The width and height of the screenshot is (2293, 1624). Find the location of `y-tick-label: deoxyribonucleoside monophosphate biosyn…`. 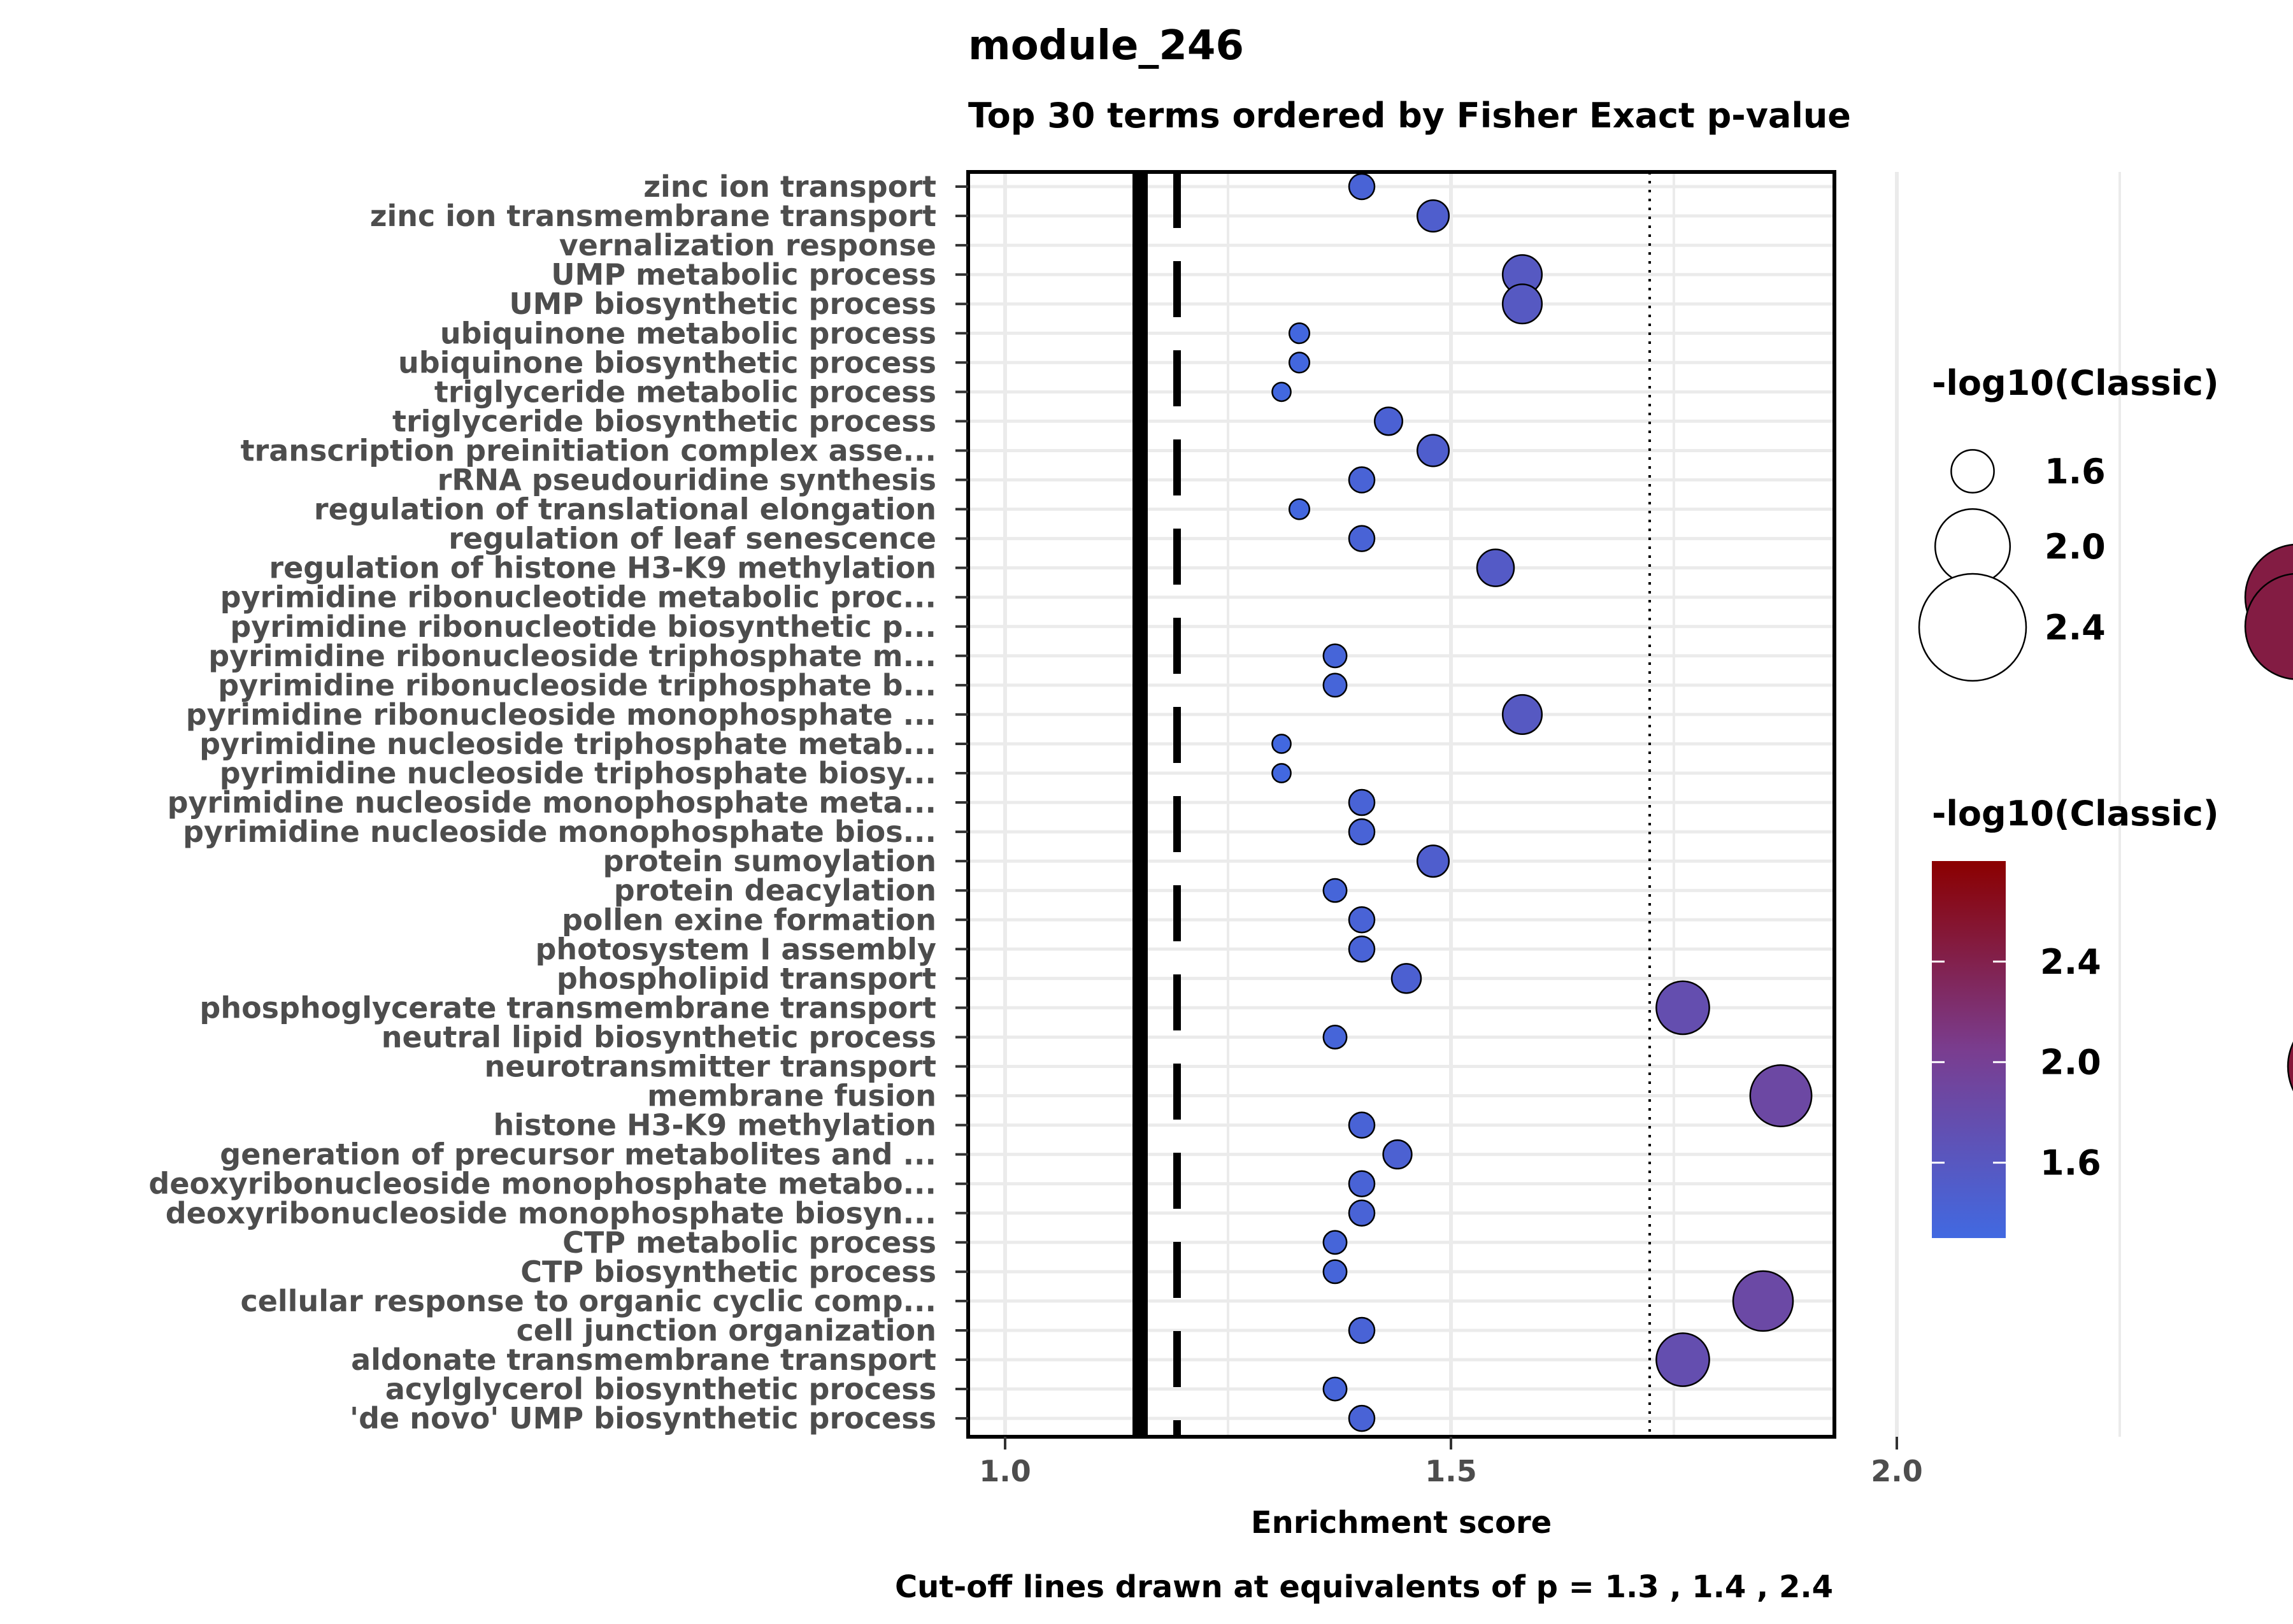

y-tick-label: deoxyribonucleoside monophosphate biosyn… is located at coordinates (551, 1213).